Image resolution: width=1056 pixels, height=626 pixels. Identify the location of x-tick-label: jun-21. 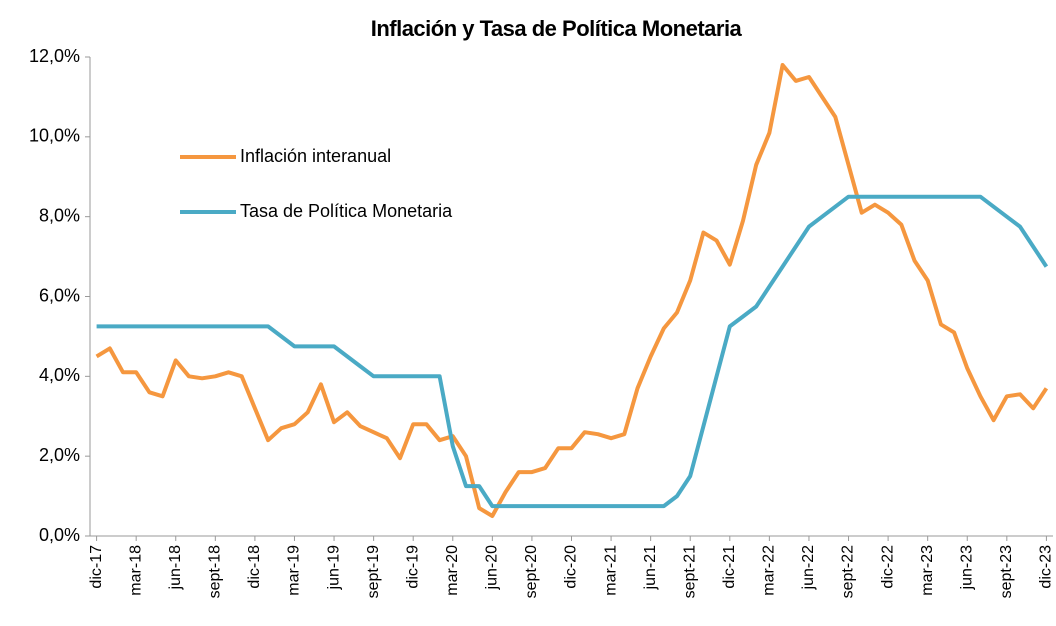
(650, 568).